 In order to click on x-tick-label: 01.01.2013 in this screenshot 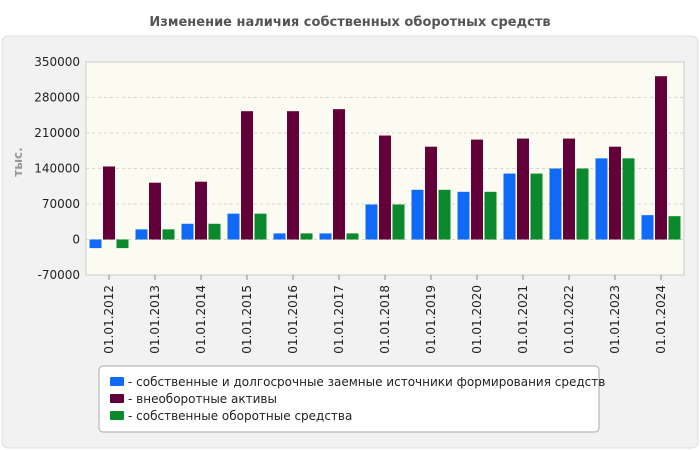, I will do `click(155, 319)`.